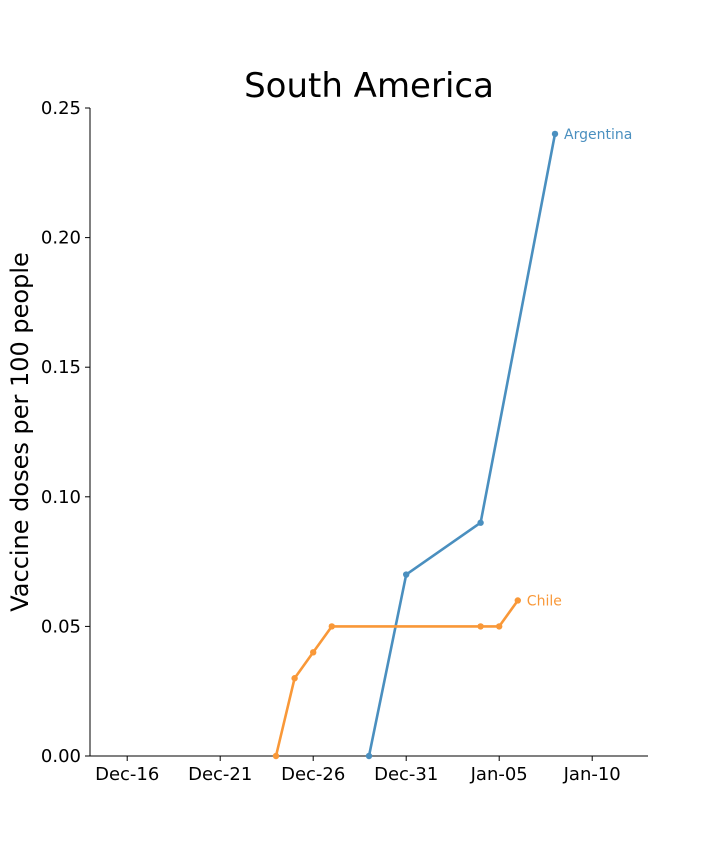  What do you see at coordinates (61, 497) in the screenshot?
I see `y-tick-label: 0.10` at bounding box center [61, 497].